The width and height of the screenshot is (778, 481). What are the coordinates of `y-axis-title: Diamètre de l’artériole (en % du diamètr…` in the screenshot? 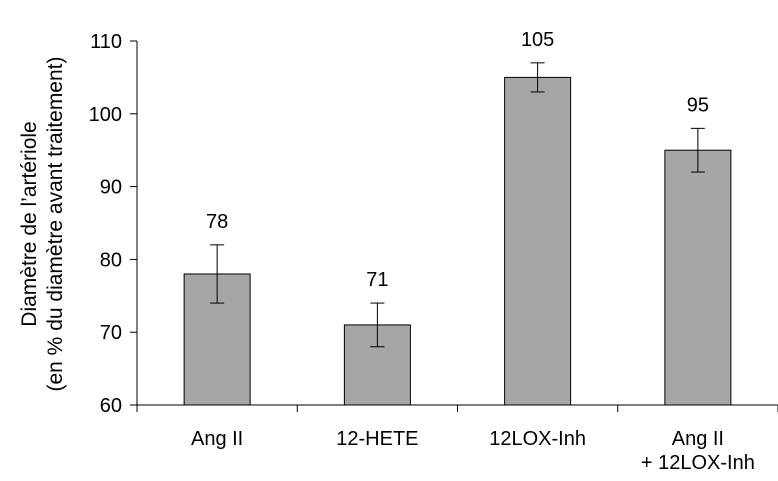 It's located at (42, 224).